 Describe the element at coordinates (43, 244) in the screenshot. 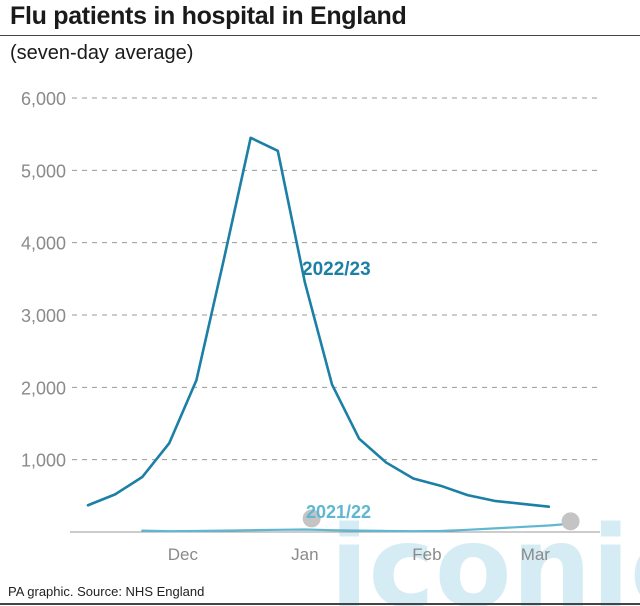

I see `y-tick-label: 4,000` at that location.